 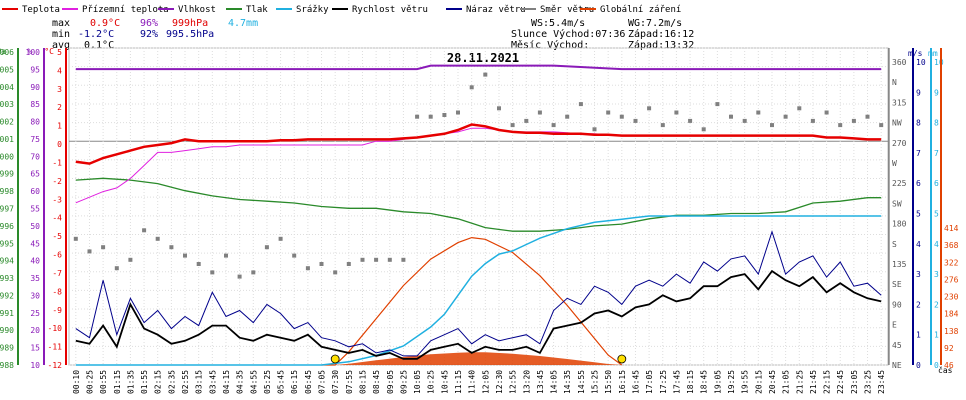 I want to click on x-tick-label: 08:45, so click(x=376, y=382).